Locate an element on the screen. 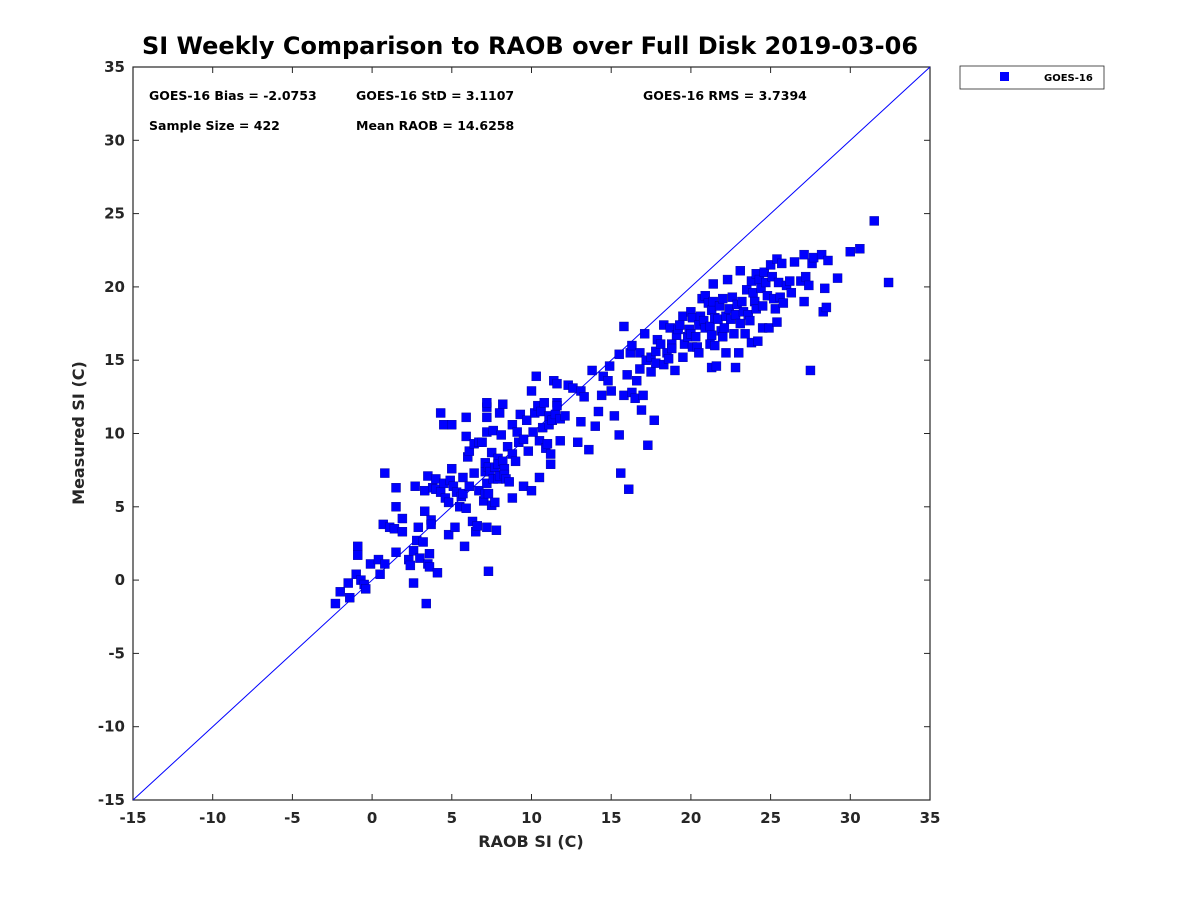 The image size is (1200, 900). x-tick-label: -5 is located at coordinates (292, 818).